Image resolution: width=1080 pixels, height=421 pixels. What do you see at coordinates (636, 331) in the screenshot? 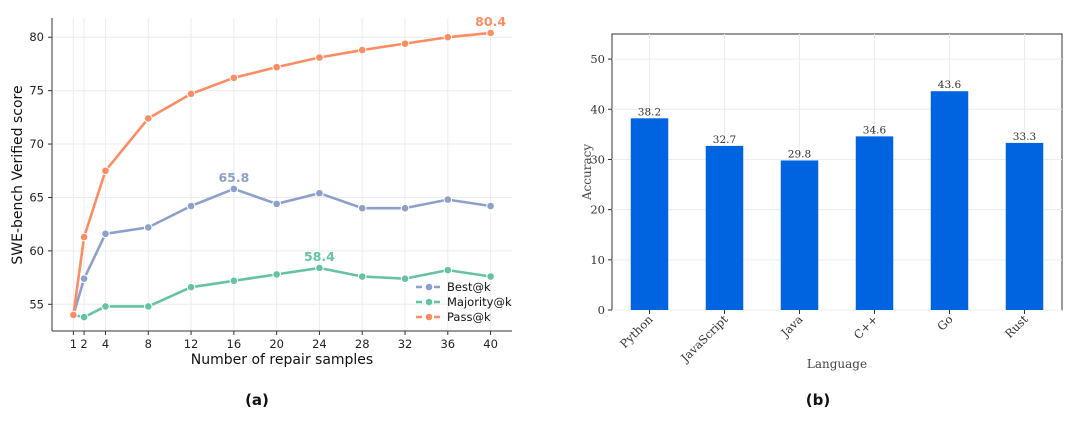
I see `x-tick-label: Python` at bounding box center [636, 331].